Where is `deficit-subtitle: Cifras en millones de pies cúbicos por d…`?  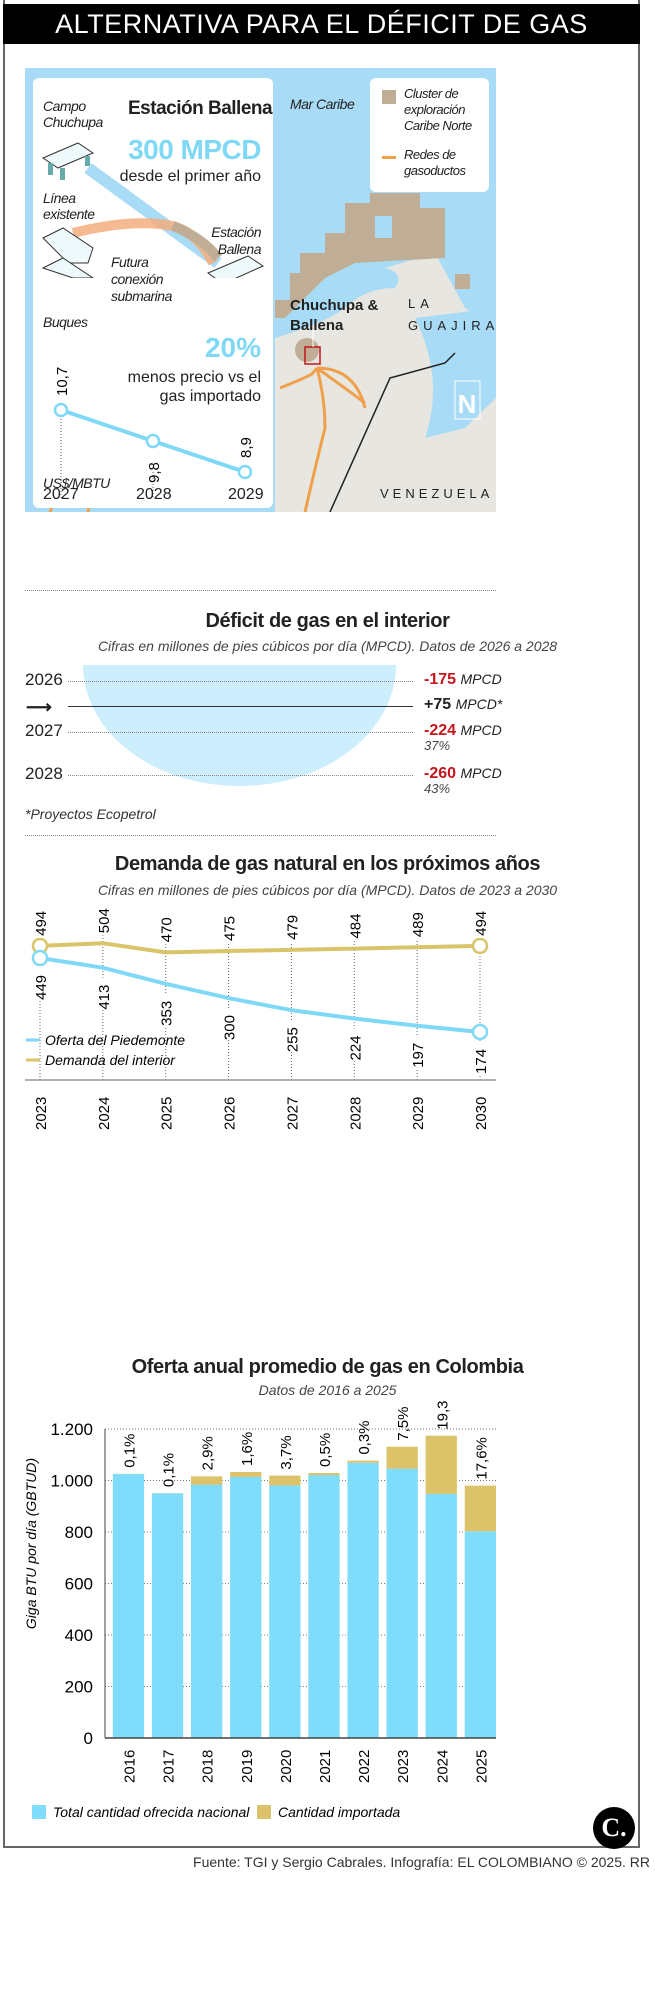 deficit-subtitle: Cifras en millones de pies cúbicos por d… is located at coordinates (327, 646).